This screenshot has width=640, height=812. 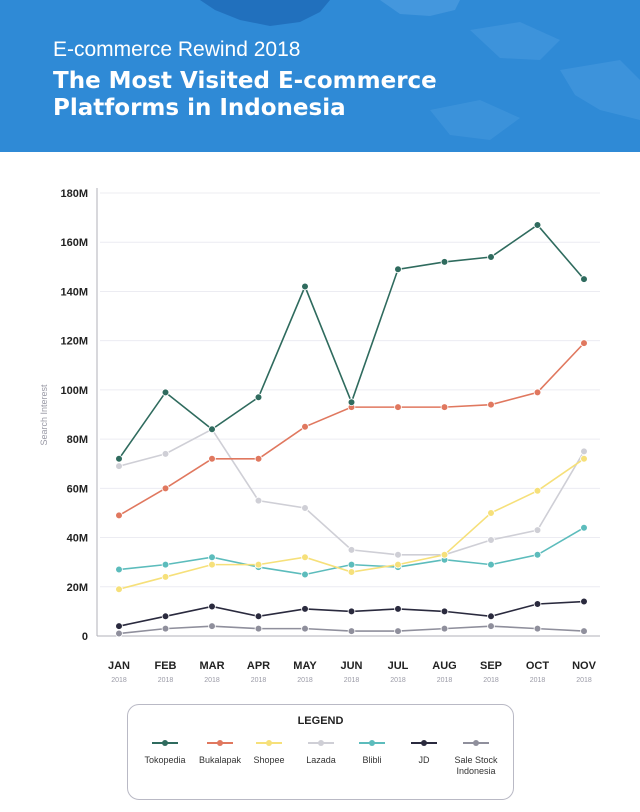 I want to click on x-tick-label: APR, so click(x=258, y=666).